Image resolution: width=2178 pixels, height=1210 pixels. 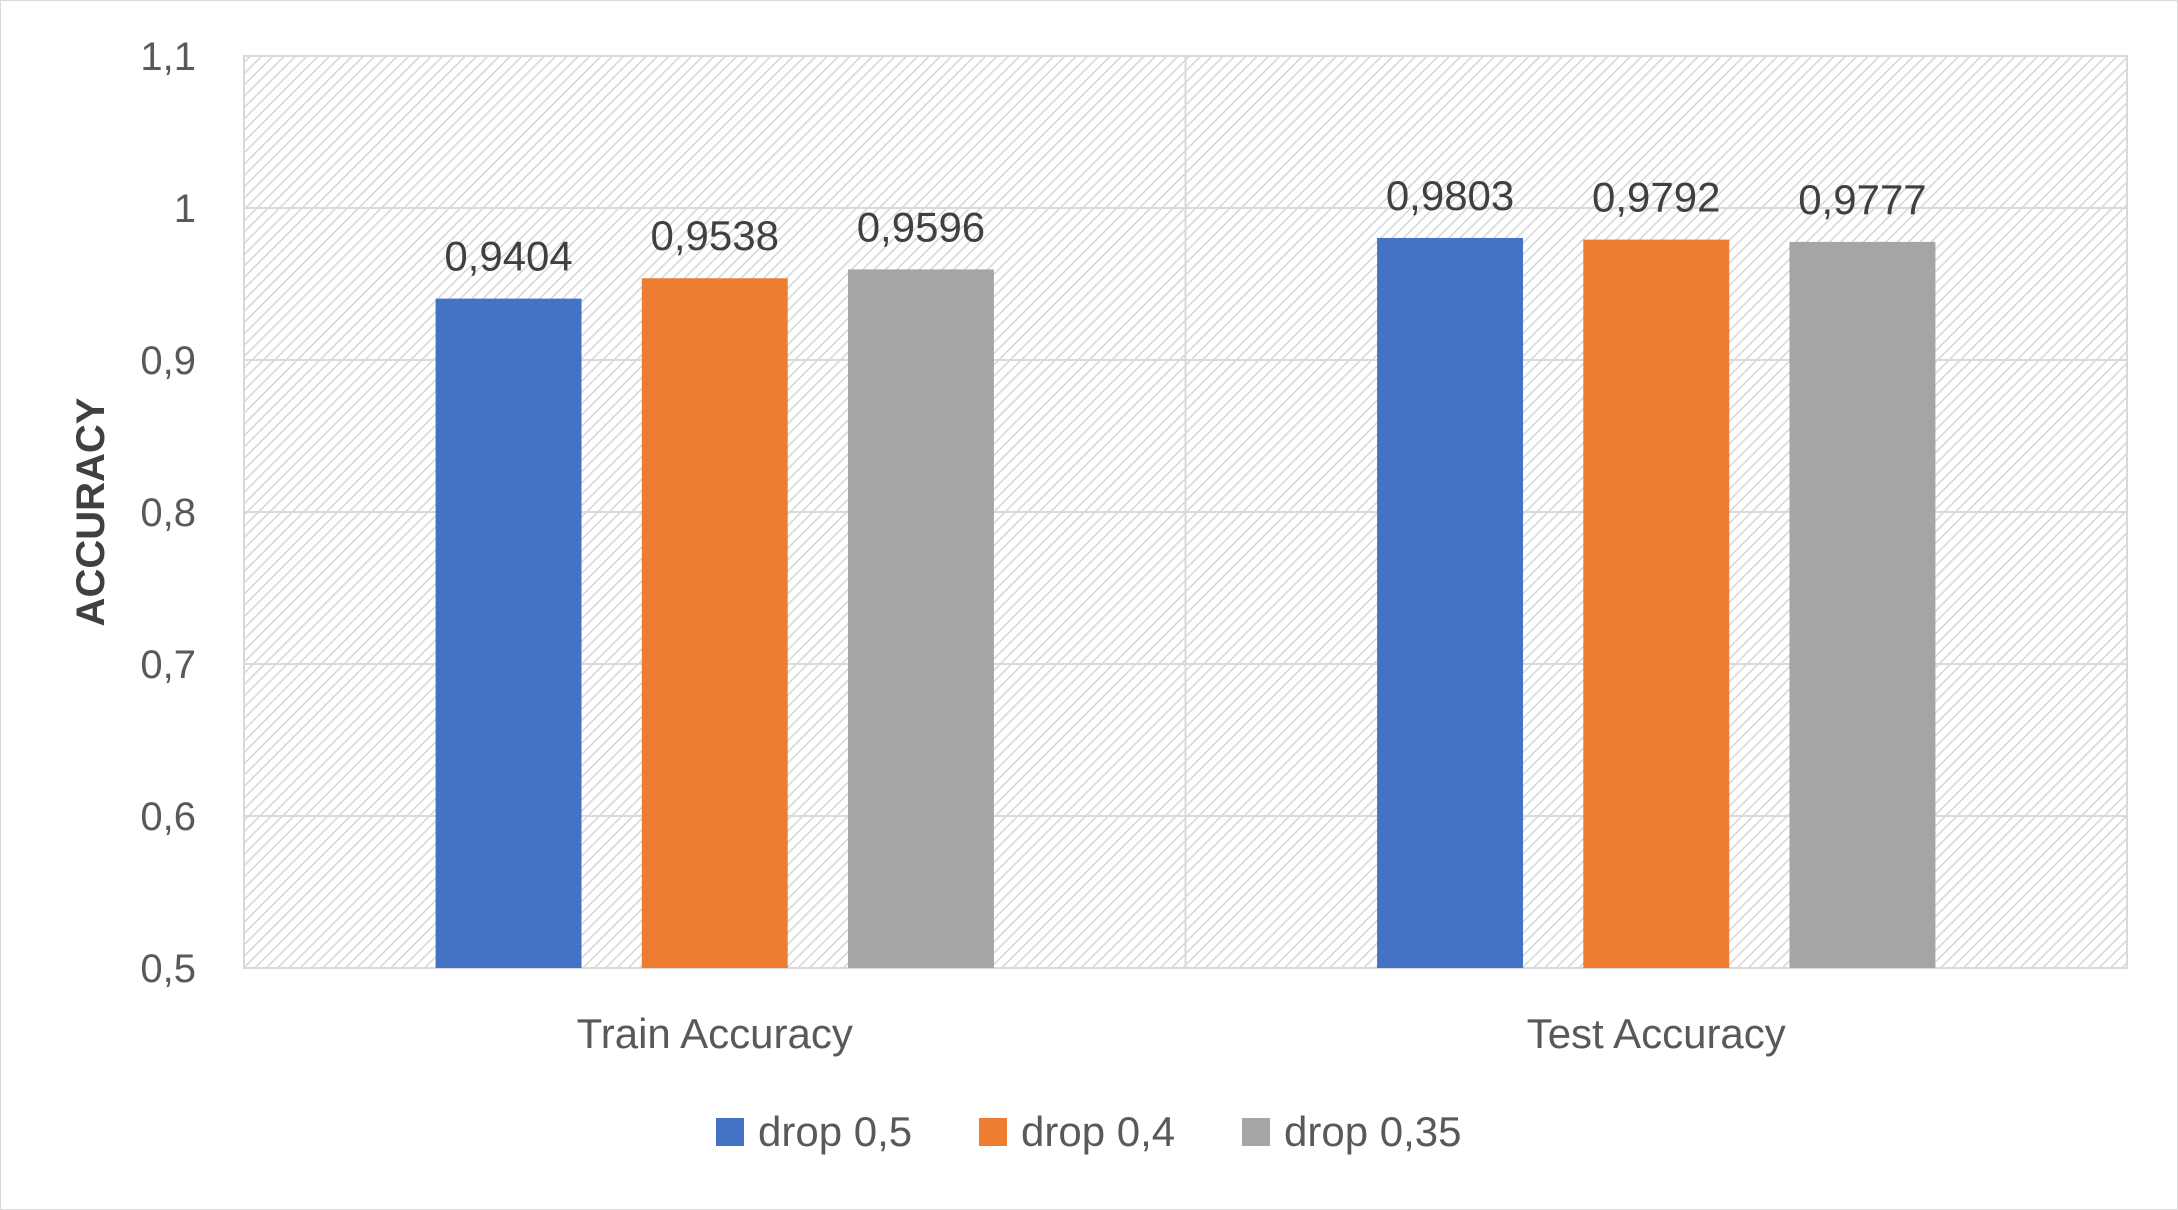 What do you see at coordinates (1862, 199) in the screenshot?
I see `data-label: 0,9777` at bounding box center [1862, 199].